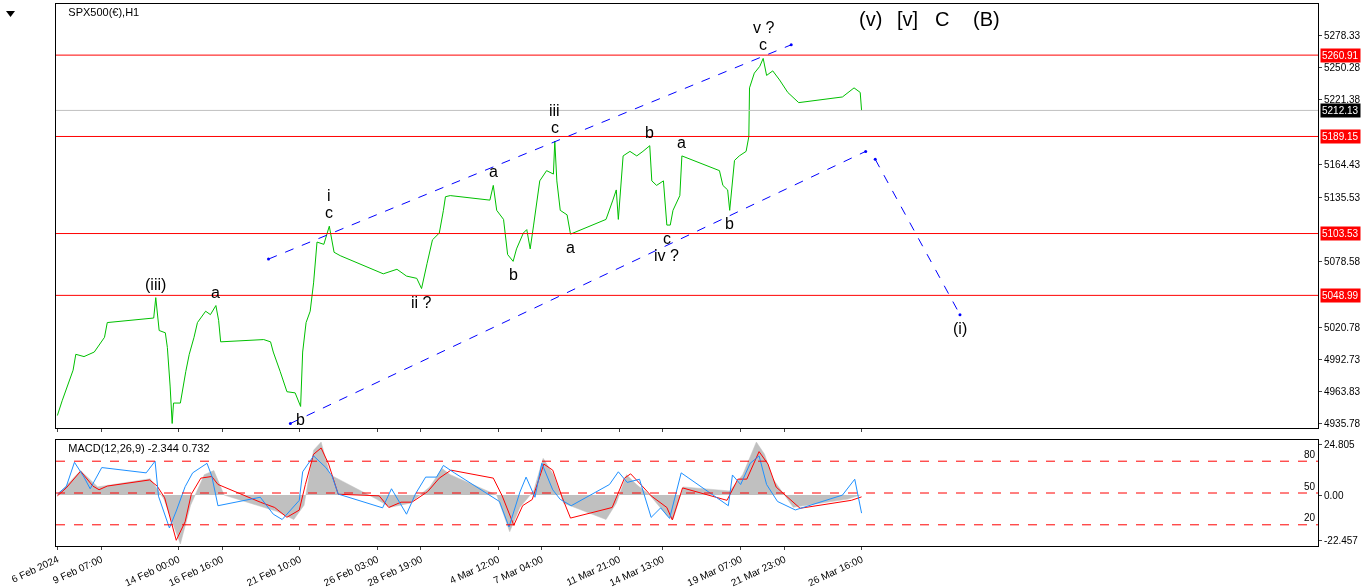  Describe the element at coordinates (986, 19) in the screenshot. I see `annotation: (B)` at that location.